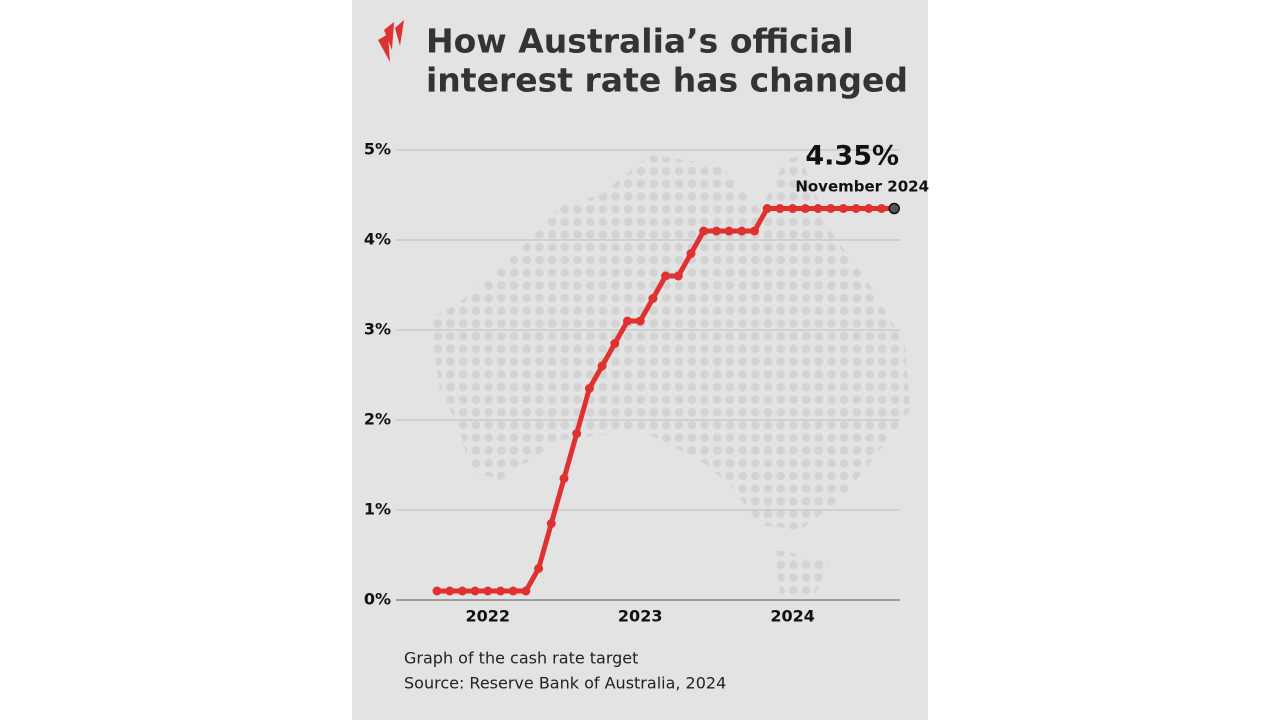  What do you see at coordinates (488, 616) in the screenshot?
I see `x-tick-label: 2022` at bounding box center [488, 616].